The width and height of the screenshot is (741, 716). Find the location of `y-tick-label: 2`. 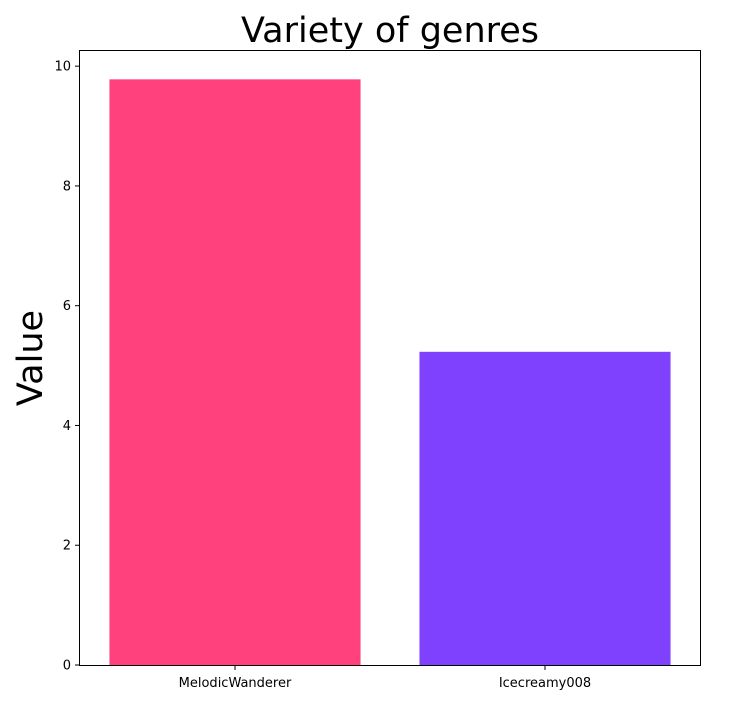

y-tick-label: 2 is located at coordinates (67, 546).